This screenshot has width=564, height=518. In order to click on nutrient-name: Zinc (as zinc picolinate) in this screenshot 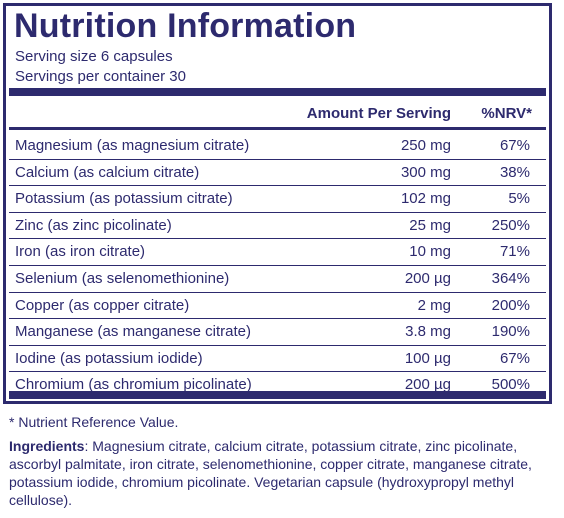, I will do `click(93, 225)`.